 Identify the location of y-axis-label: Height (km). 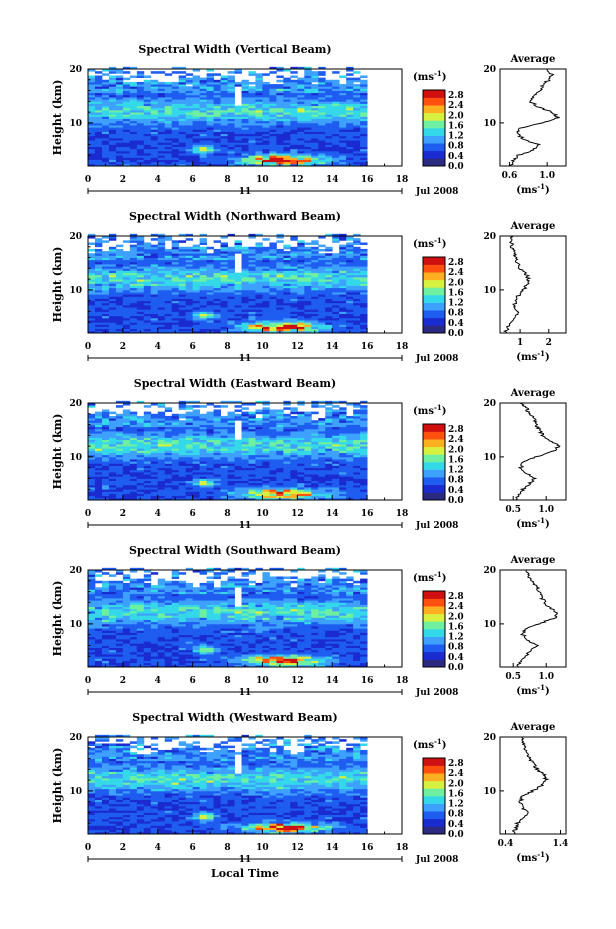
(57, 285).